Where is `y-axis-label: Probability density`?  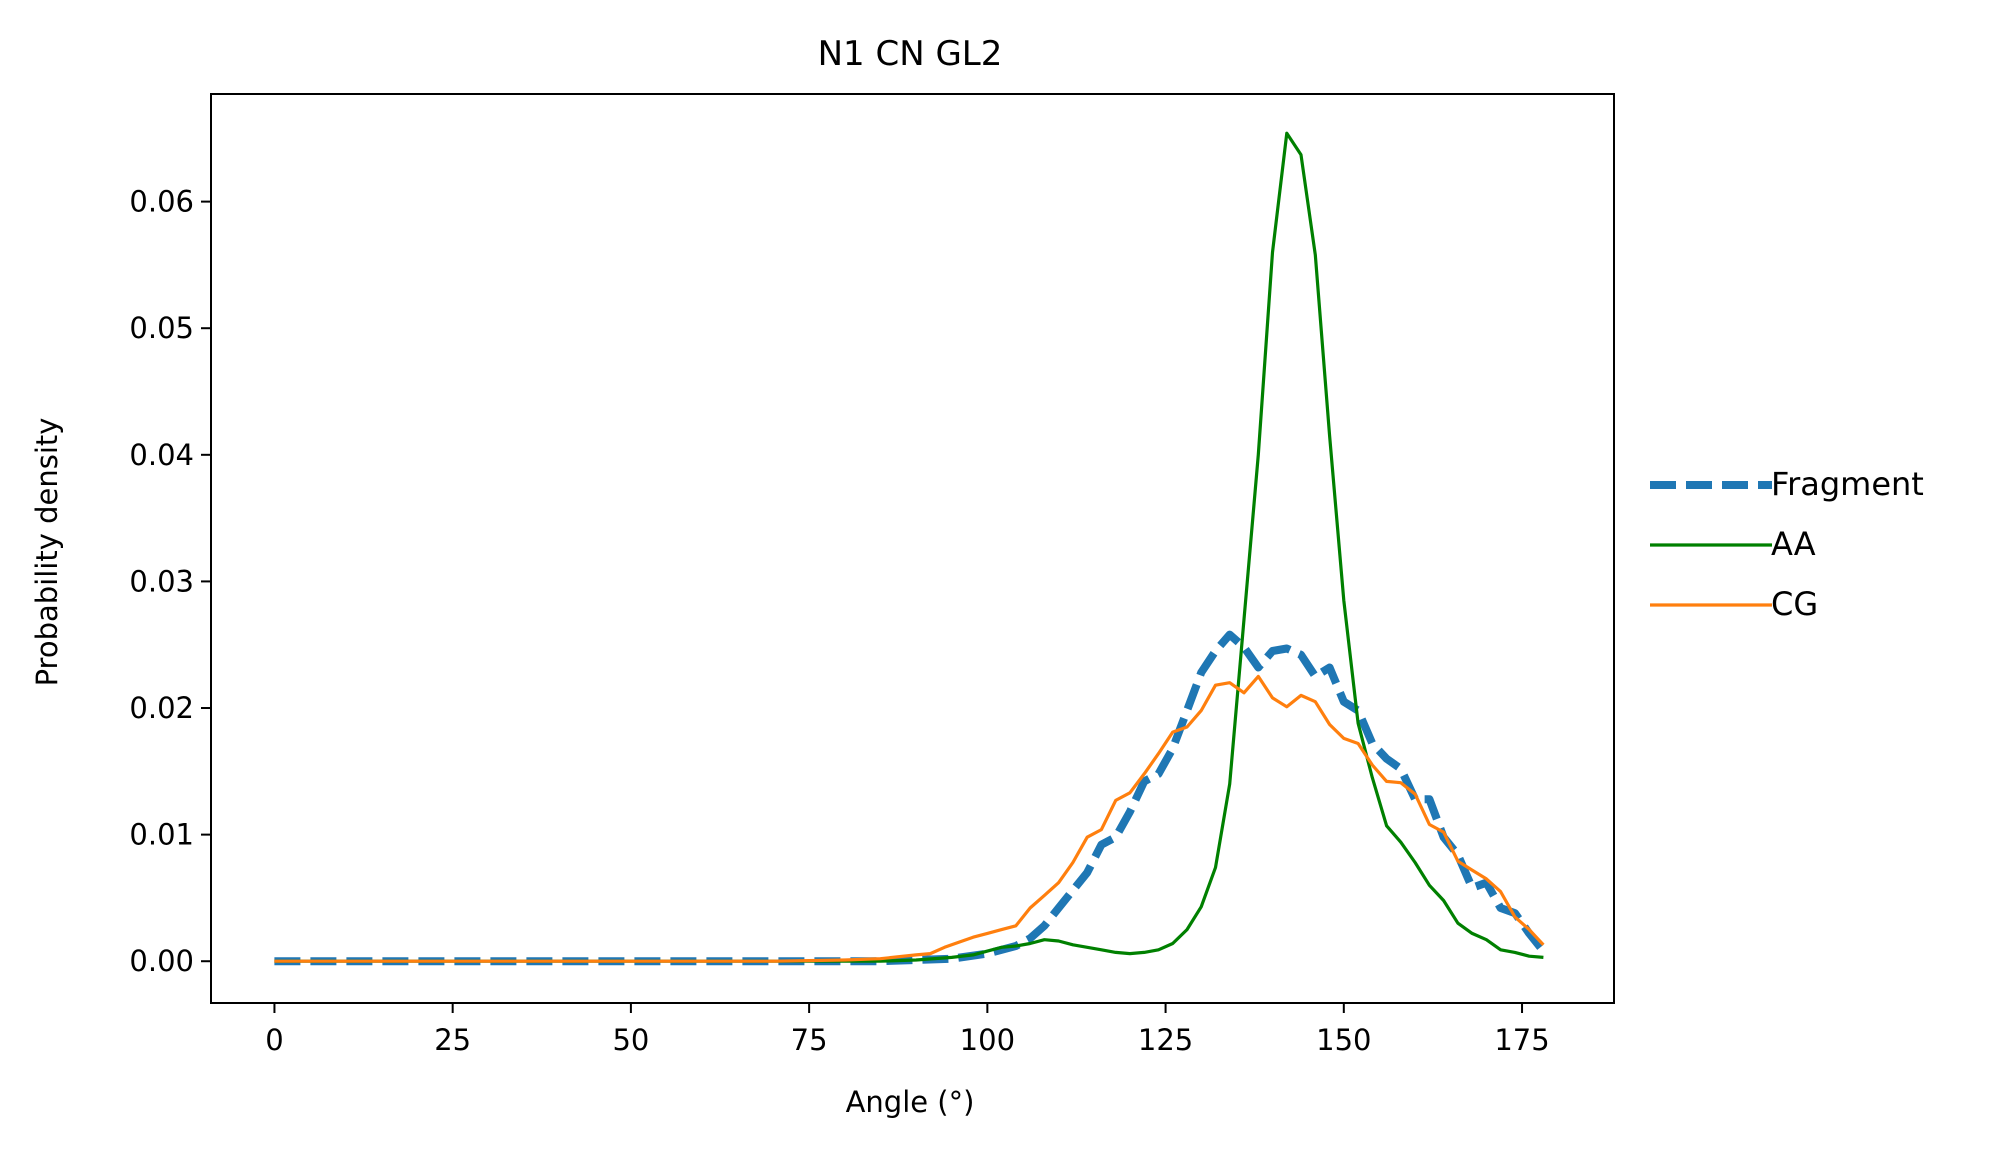
y-axis-label: Probability density is located at coordinates (47, 552).